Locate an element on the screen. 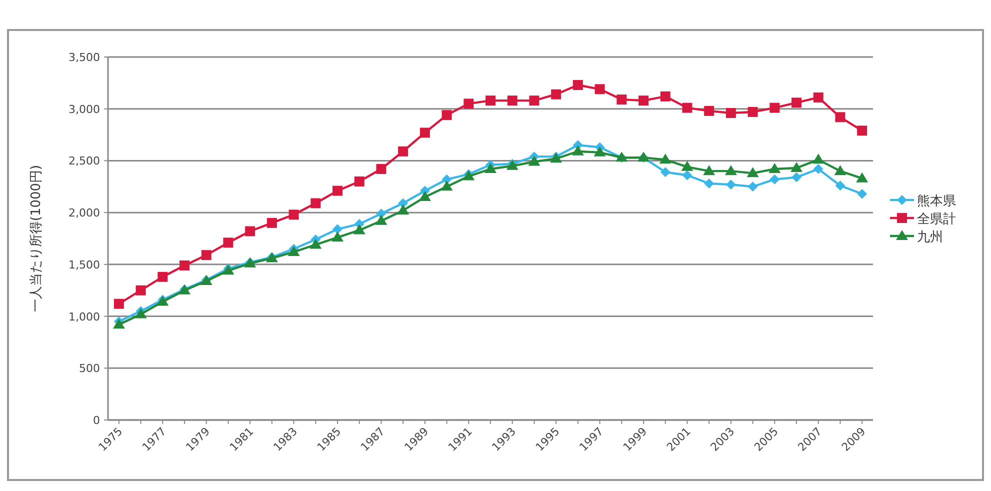 This screenshot has width=991, height=491. y-tick-label: 2,500 is located at coordinates (84, 161).